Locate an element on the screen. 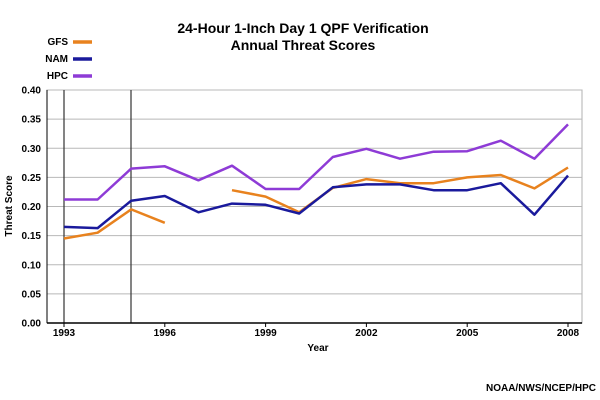  chart-subtitle: Annual Threat Scores is located at coordinates (303, 45).